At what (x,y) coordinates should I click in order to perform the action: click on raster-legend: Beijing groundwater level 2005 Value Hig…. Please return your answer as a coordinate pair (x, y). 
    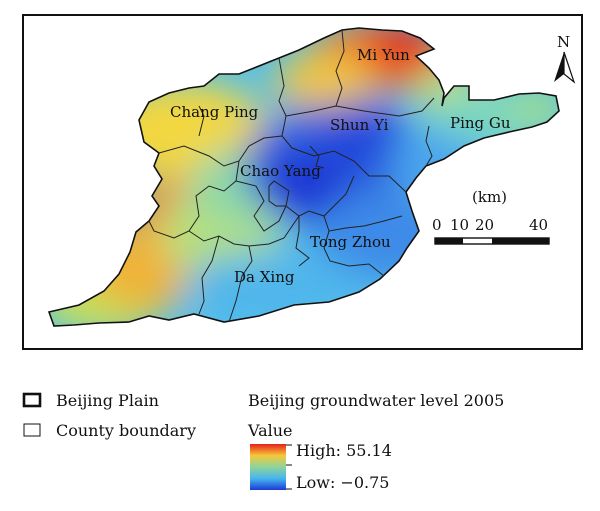
    Looking at the image, I should click on (375, 441).